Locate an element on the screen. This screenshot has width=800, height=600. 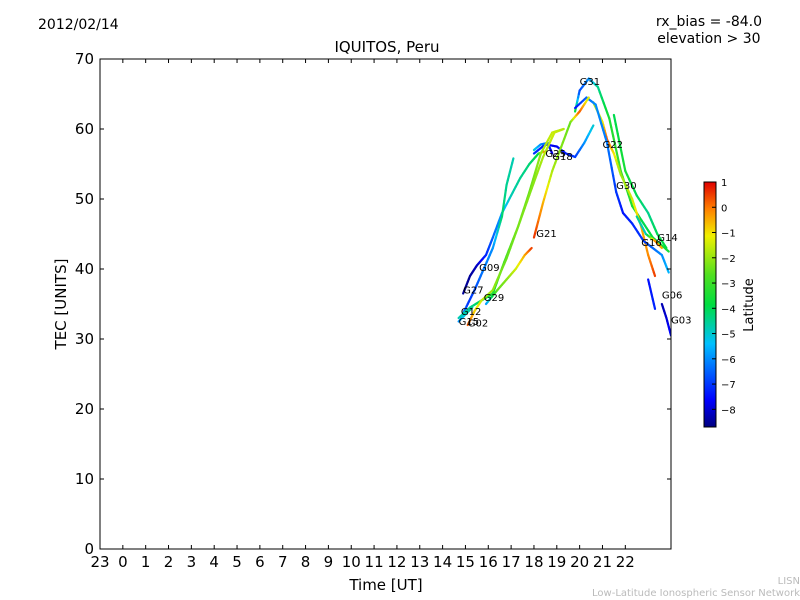
y-axis-label: TEC [UNITS] is located at coordinates (61, 305).